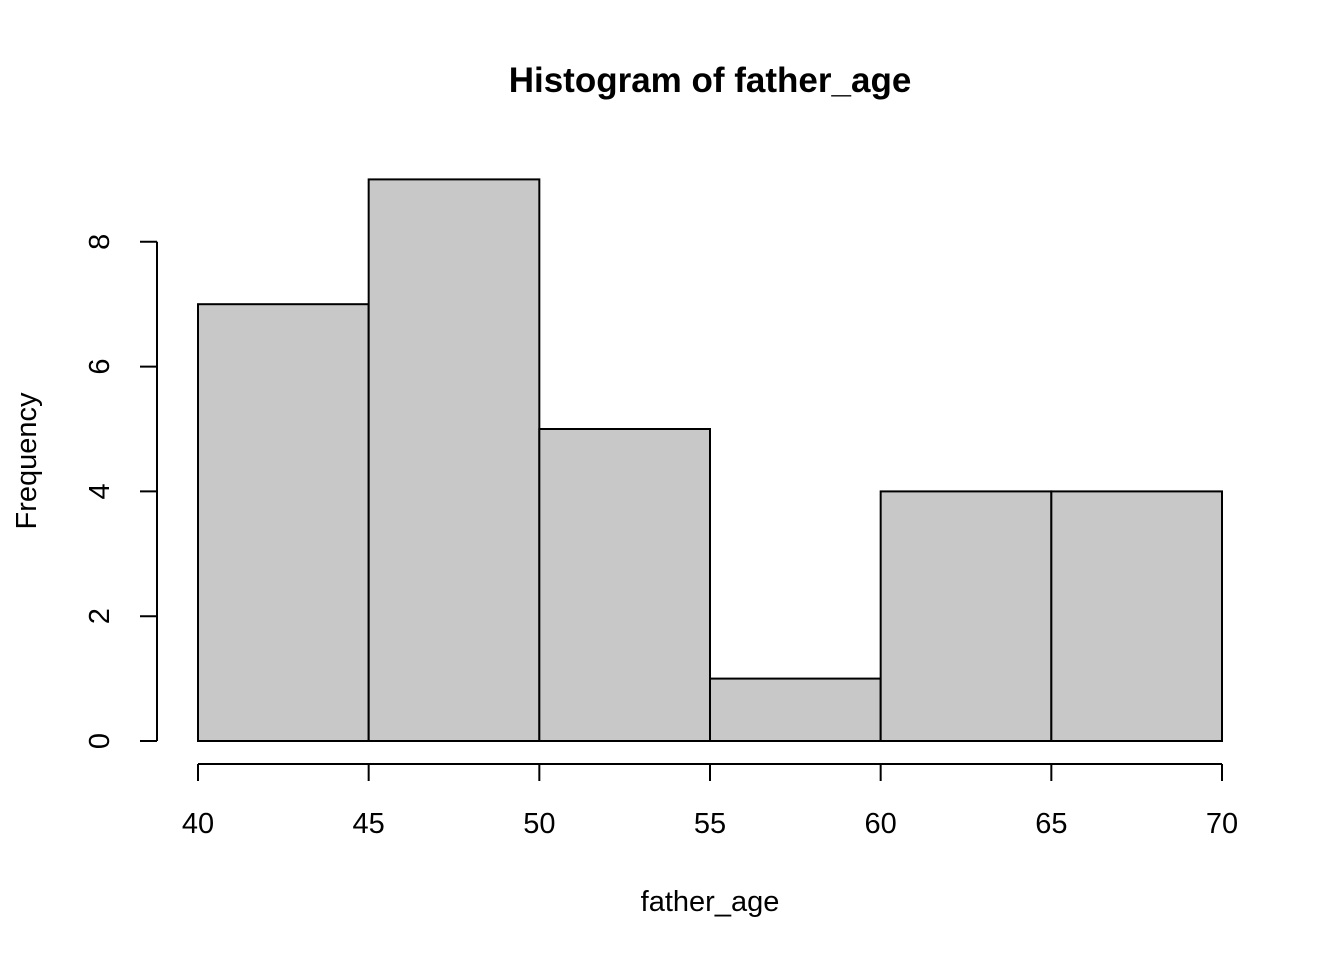  Describe the element at coordinates (539, 824) in the screenshot. I see `x-tick-label: 50` at that location.